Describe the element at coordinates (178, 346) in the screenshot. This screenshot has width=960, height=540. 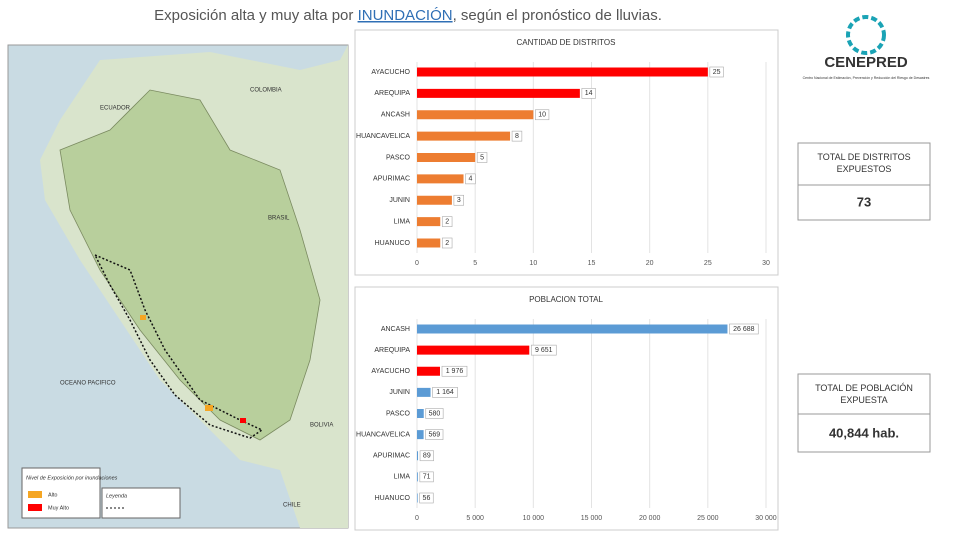
I see `focus-outline` at that location.